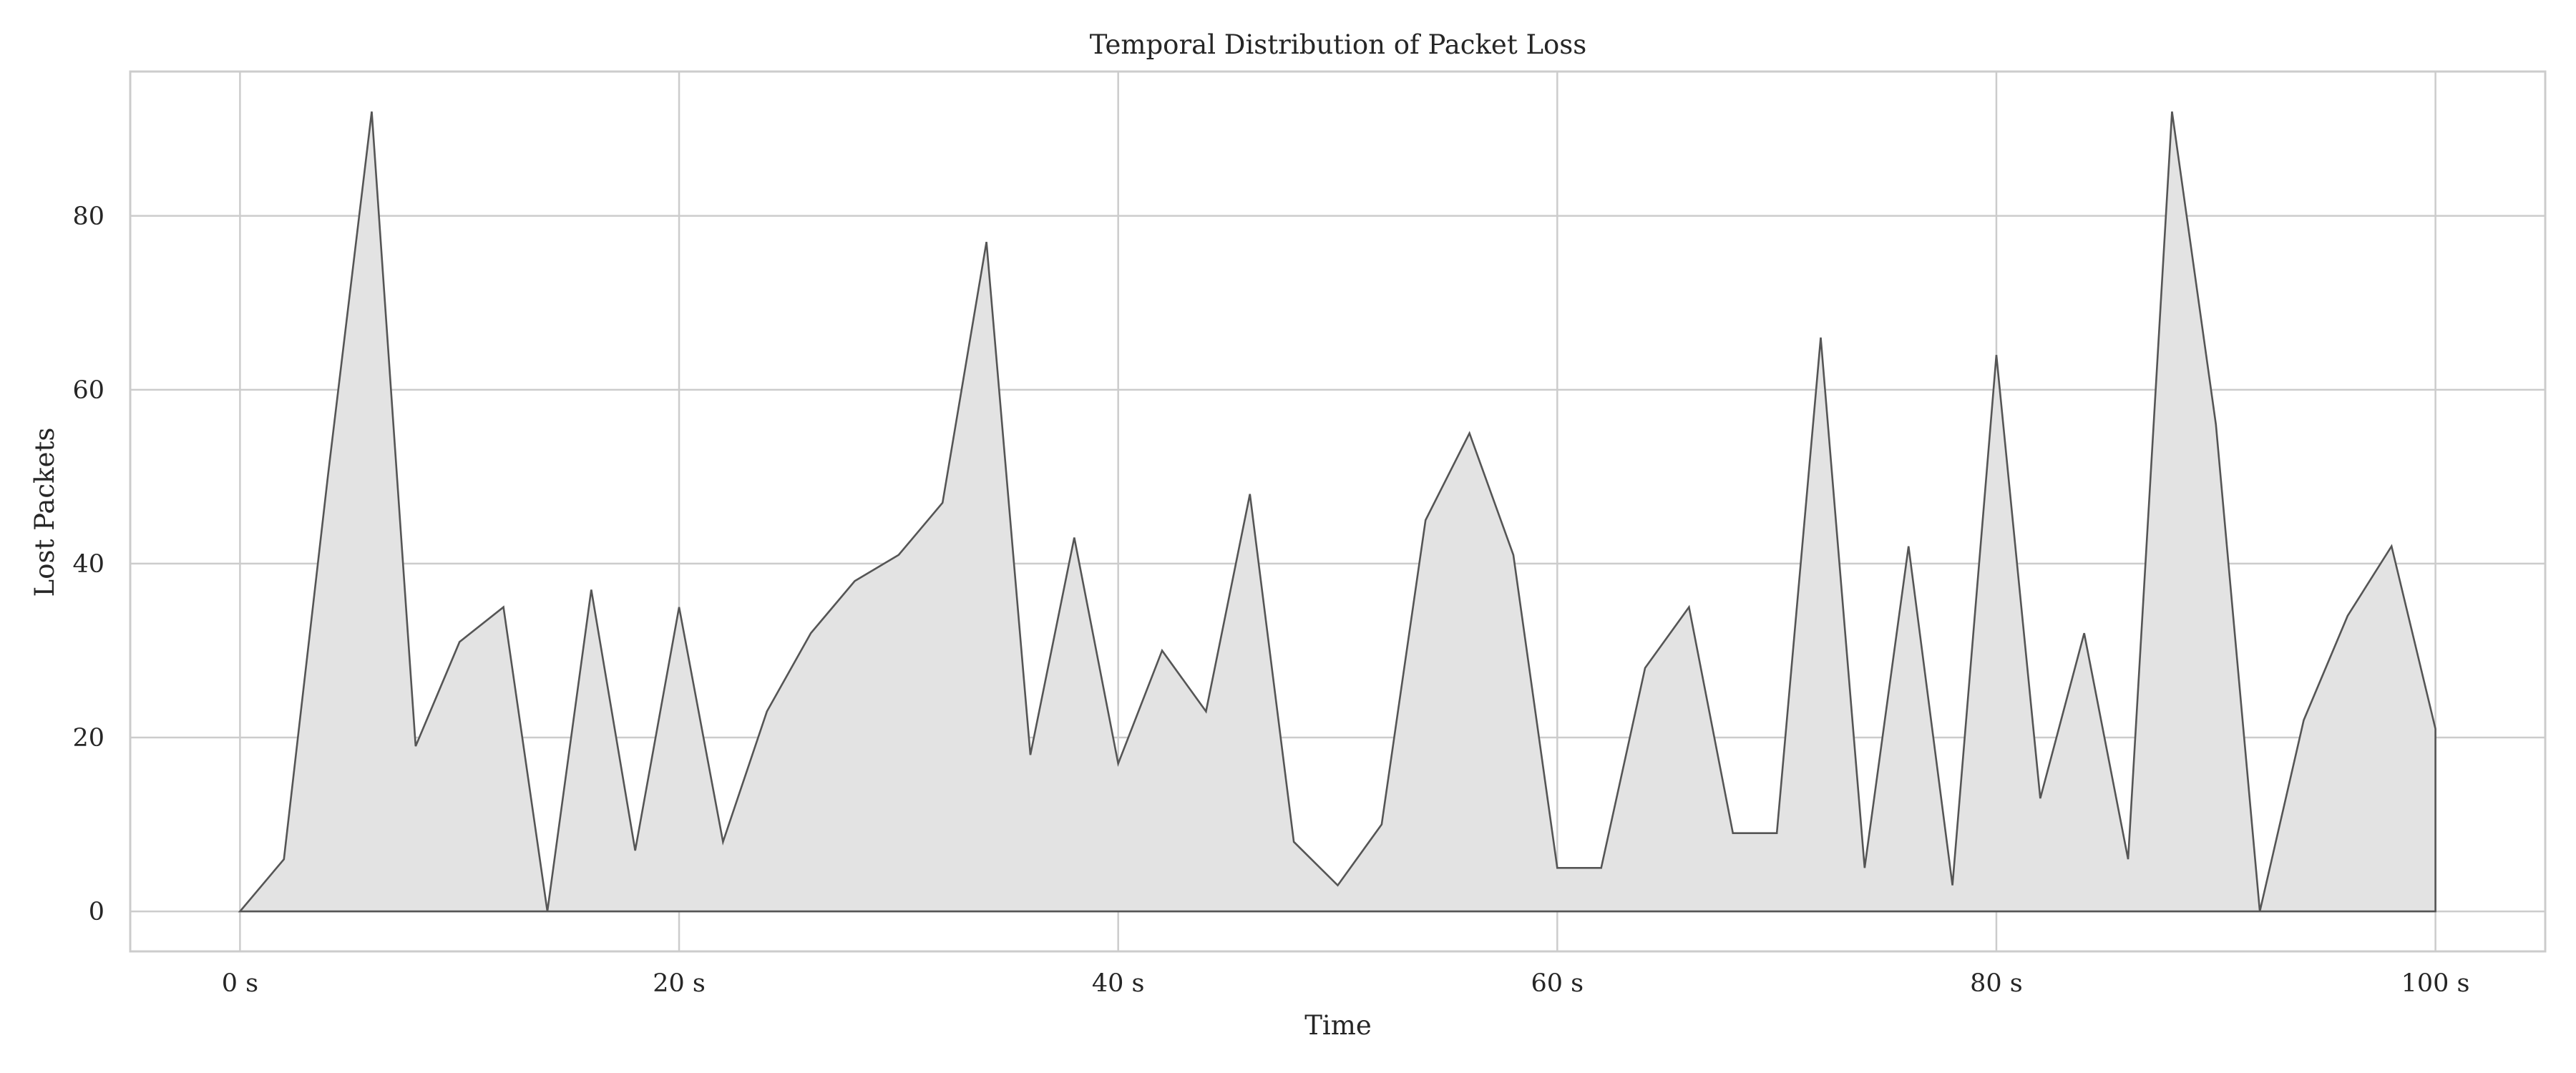 This screenshot has width=2576, height=1073. Describe the element at coordinates (1338, 1025) in the screenshot. I see `x-axis-label: Time` at that location.